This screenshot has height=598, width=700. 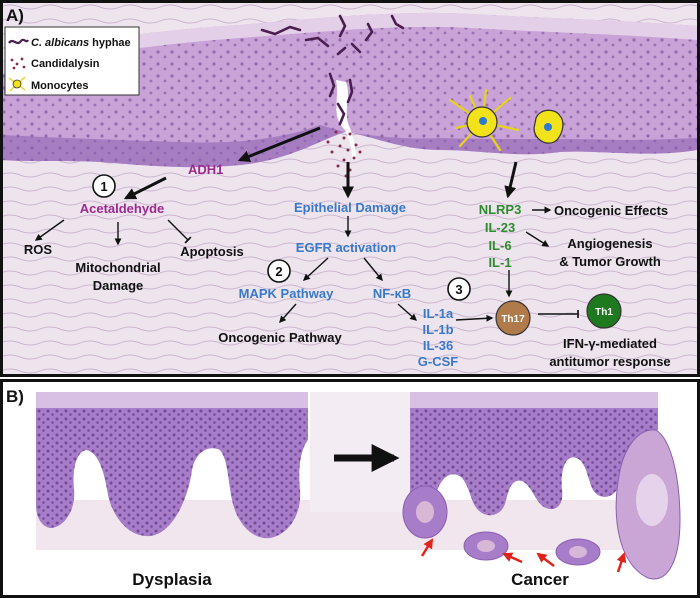 What do you see at coordinates (438, 345) in the screenshot?
I see `cytokine-il36: IL-36` at bounding box center [438, 345].